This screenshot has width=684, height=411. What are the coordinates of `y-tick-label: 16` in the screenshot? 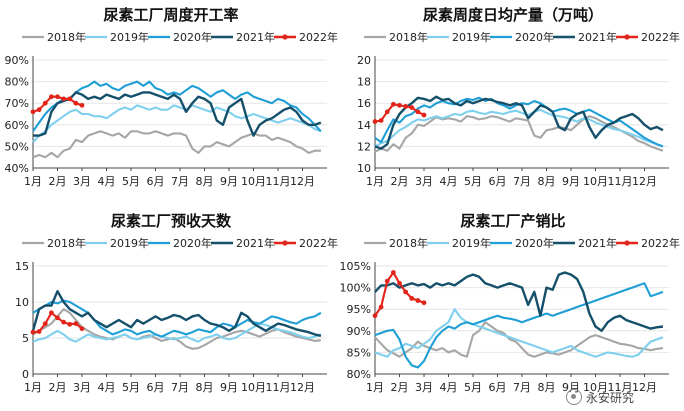 It's located at (364, 103).